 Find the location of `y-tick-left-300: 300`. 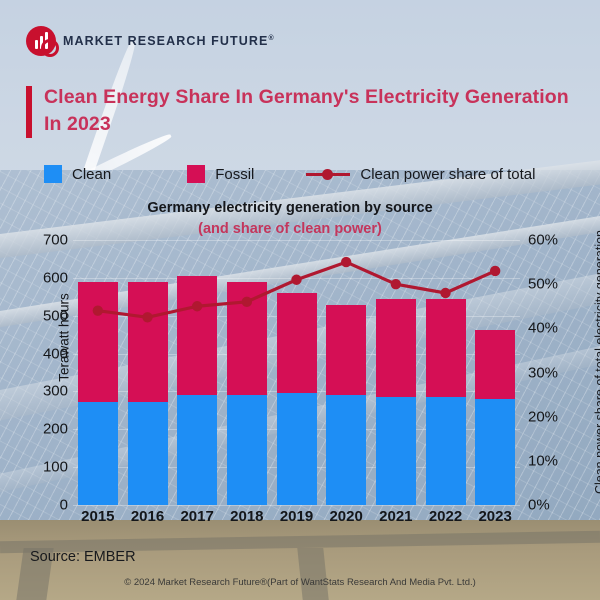

y-tick-left-300: 300 is located at coordinates (55, 391).